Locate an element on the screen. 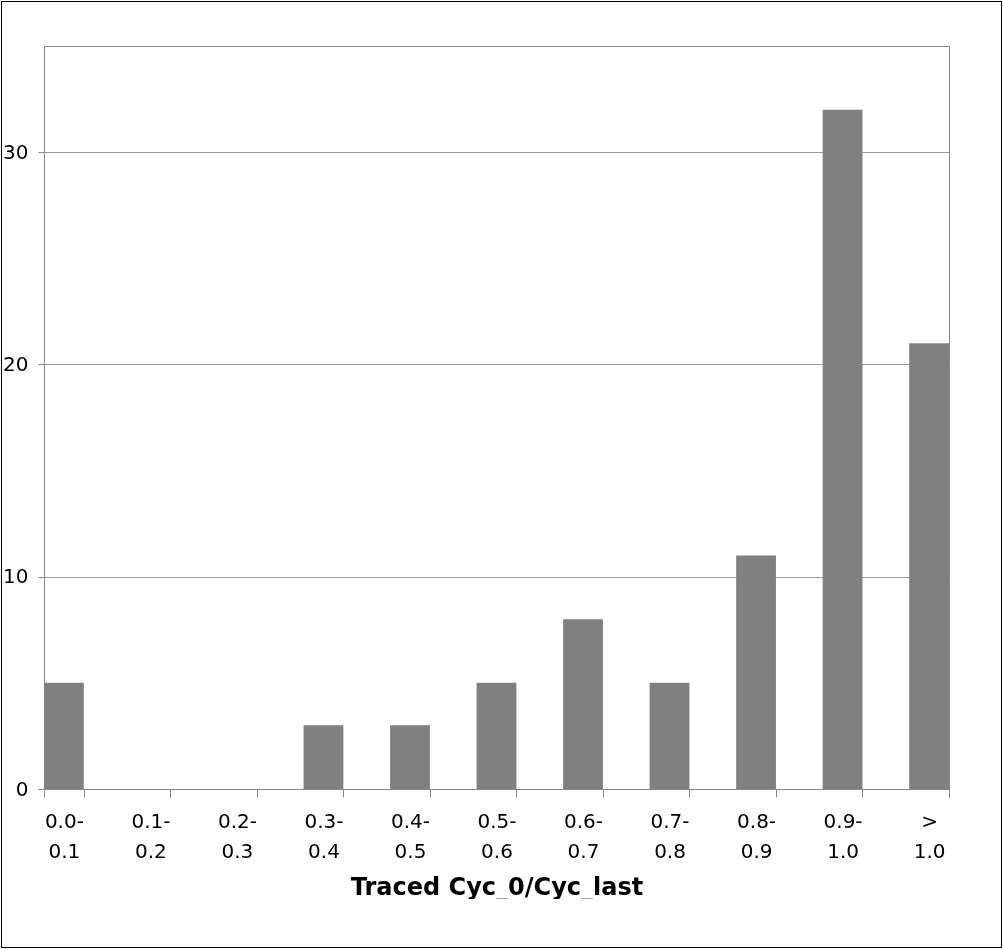  x-tick-label: > 1.0 is located at coordinates (929, 835).